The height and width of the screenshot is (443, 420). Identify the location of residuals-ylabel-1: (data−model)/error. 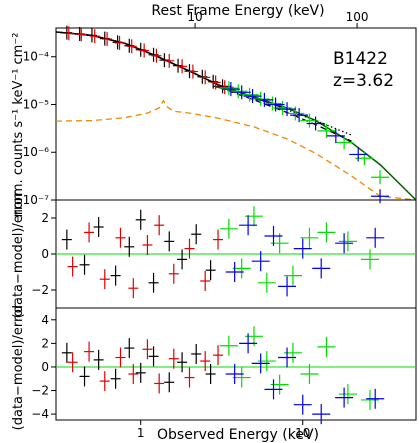
(18, 254).